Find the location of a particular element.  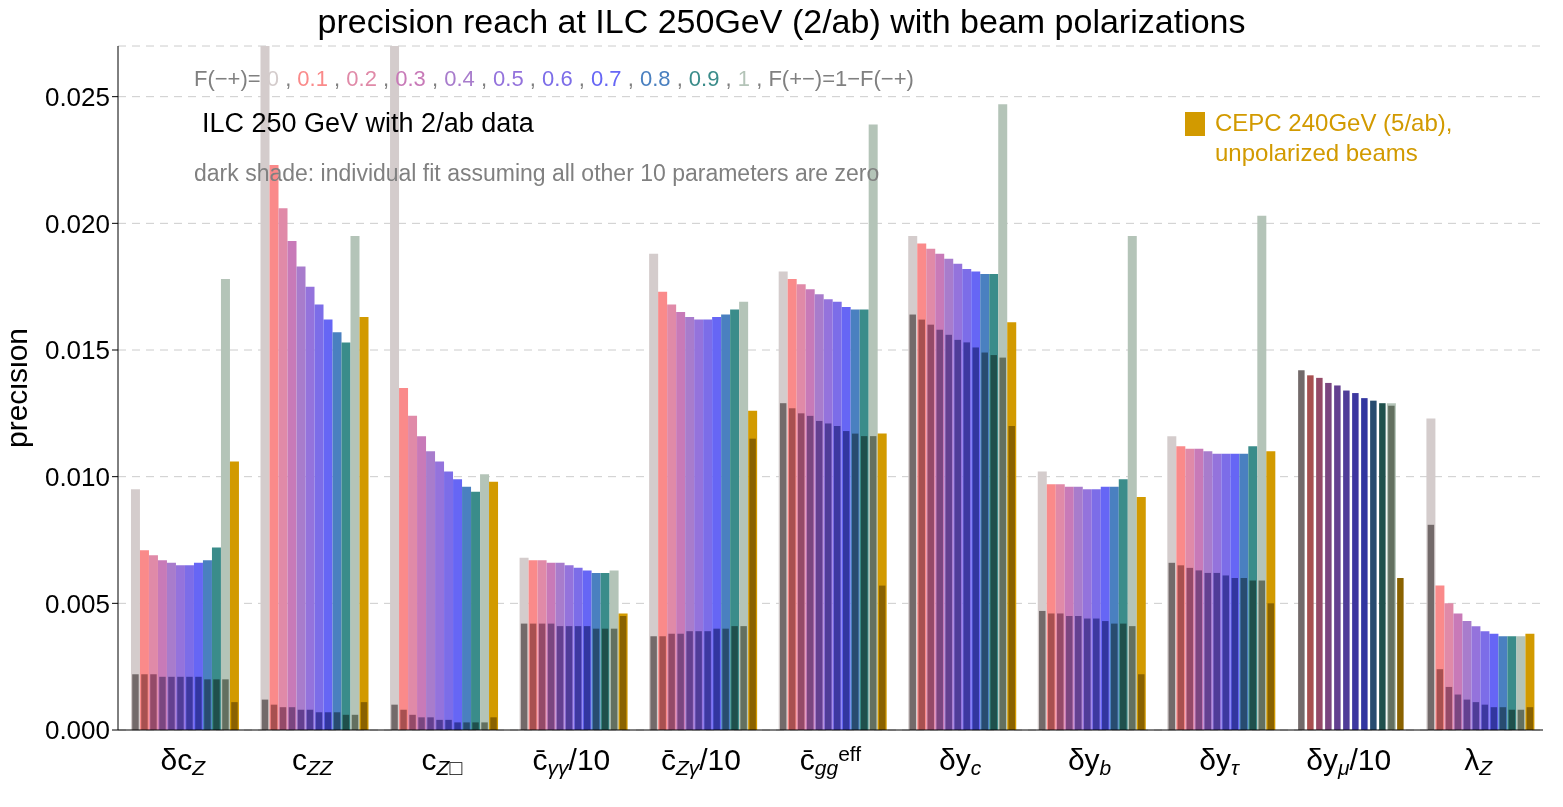

y-tick-label: 0.020 is located at coordinates (77, 223).